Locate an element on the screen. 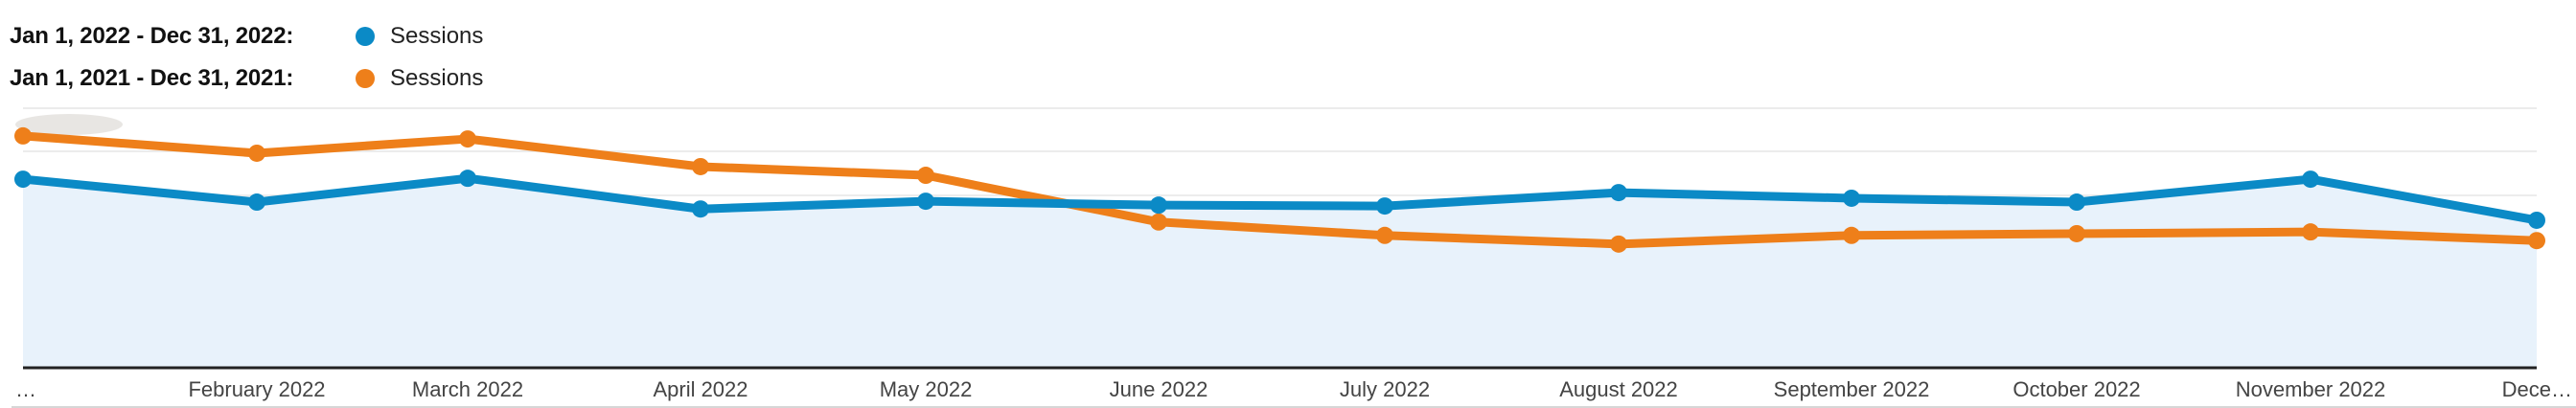 The image size is (2576, 408). legend-item-2022: Jan 1, 2022 - Dec 31, 2022: Sessions is located at coordinates (246, 36).